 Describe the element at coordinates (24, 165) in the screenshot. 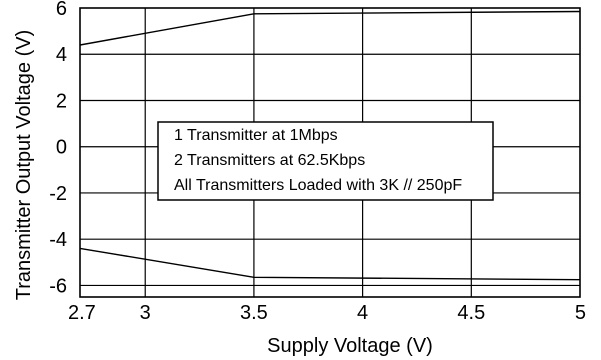

I see `y-axis-label: Transmitter Output Voltage (V)` at that location.